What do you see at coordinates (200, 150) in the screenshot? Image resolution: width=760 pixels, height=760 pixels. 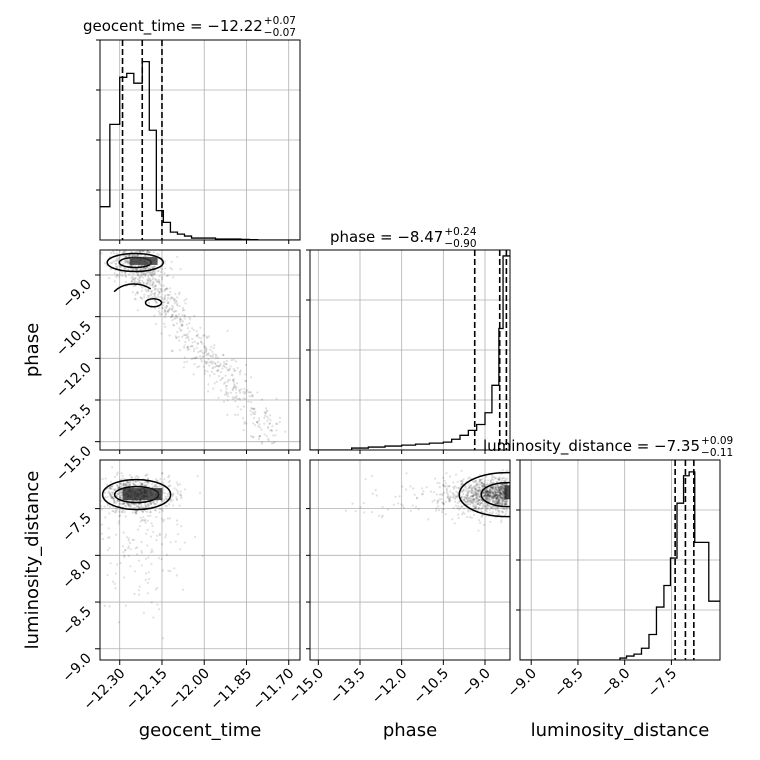 I see `histogram-step-geocent_time` at bounding box center [200, 150].